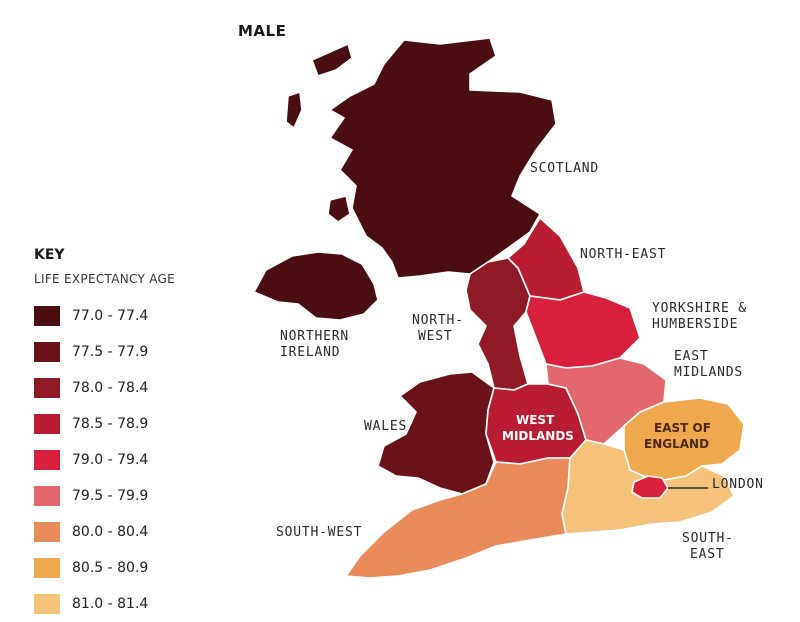 The height and width of the screenshot is (622, 800). Describe the element at coordinates (110, 388) in the screenshot. I see `legend-label: 78.0 - 78.4` at that location.